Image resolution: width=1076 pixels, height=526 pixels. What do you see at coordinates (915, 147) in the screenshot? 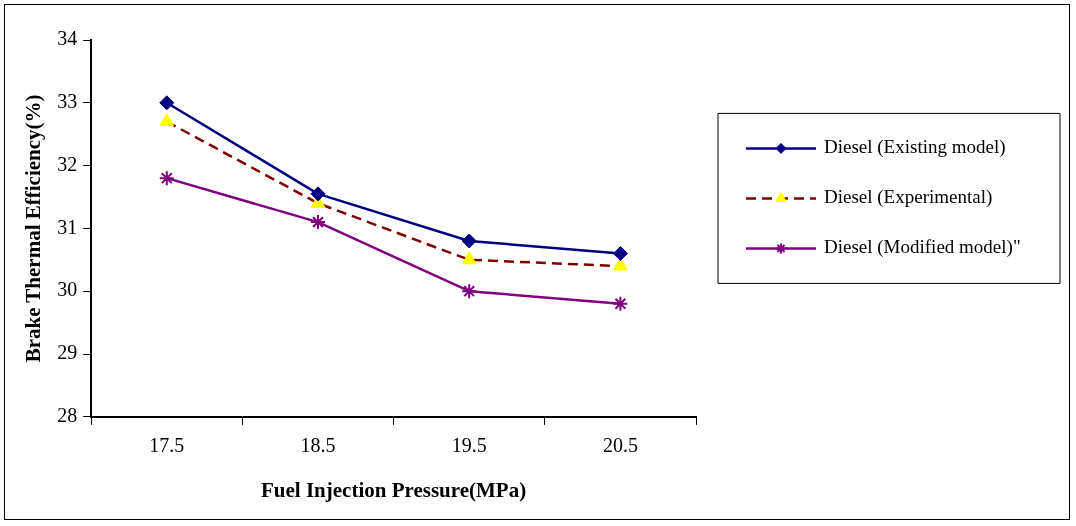
I see `legend-label: Diesel (Existing model)` at bounding box center [915, 147].